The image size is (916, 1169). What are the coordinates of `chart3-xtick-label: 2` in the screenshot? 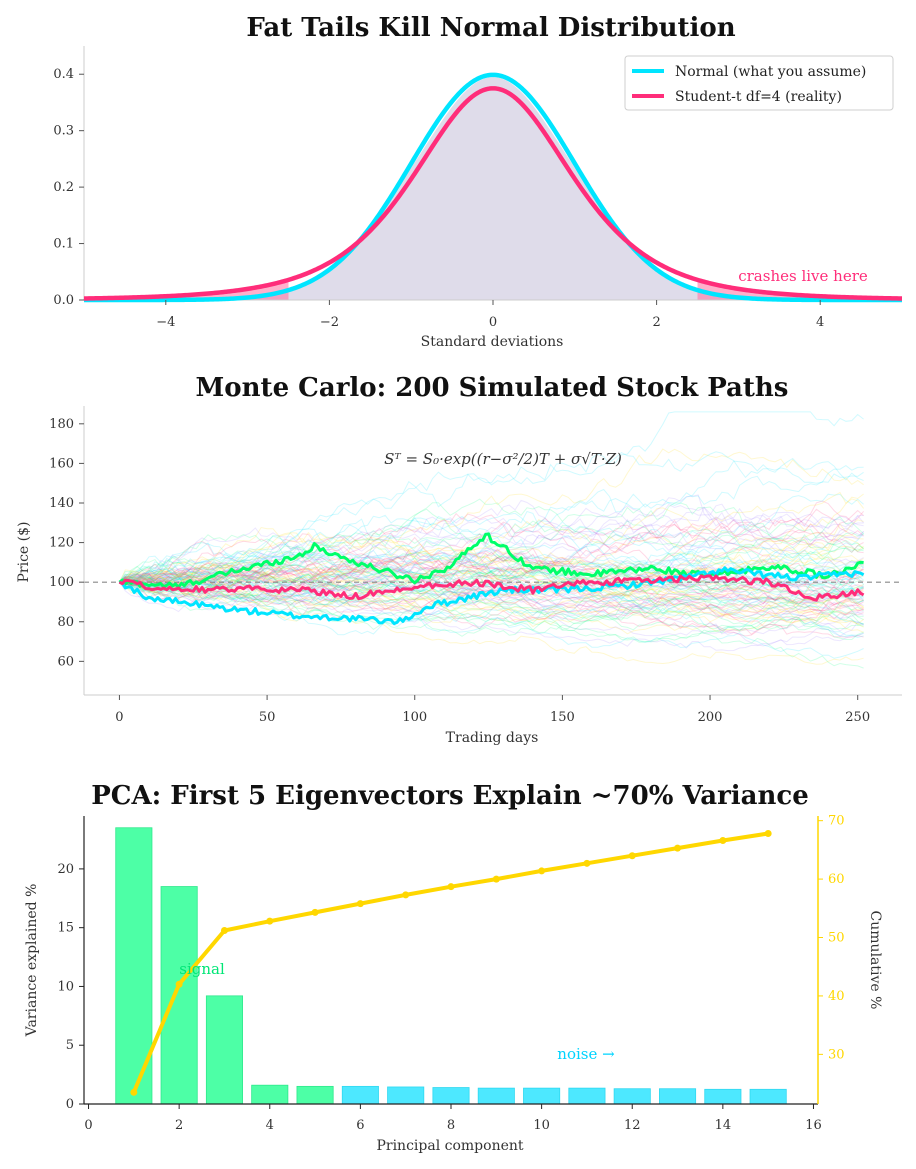 It's located at (179, 1125).